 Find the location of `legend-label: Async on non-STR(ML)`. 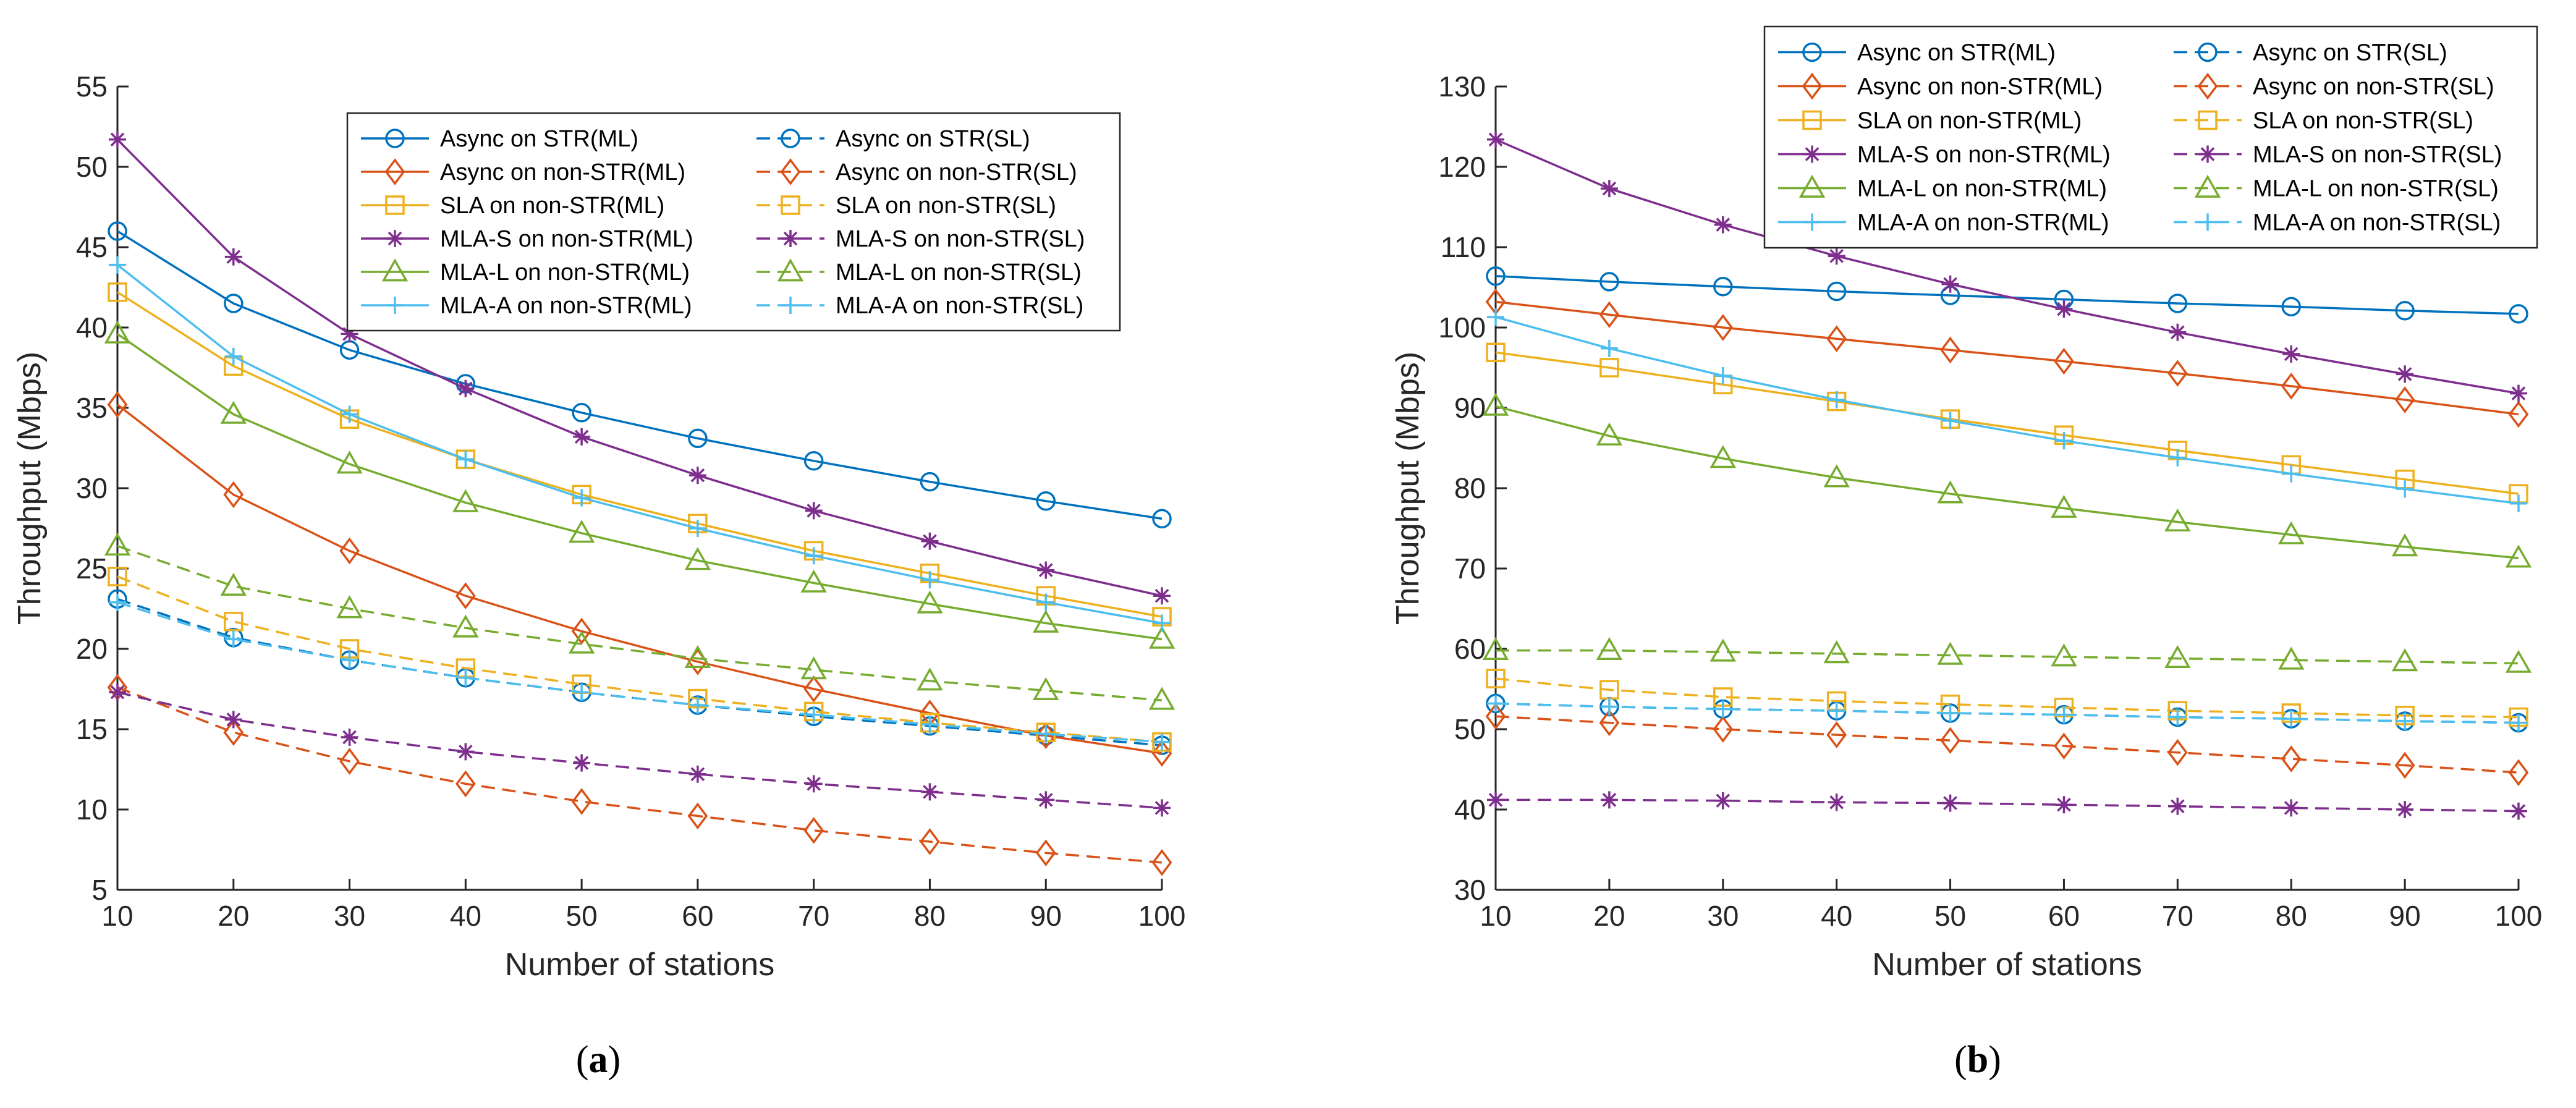

legend-label: Async on non-STR(ML) is located at coordinates (562, 172).